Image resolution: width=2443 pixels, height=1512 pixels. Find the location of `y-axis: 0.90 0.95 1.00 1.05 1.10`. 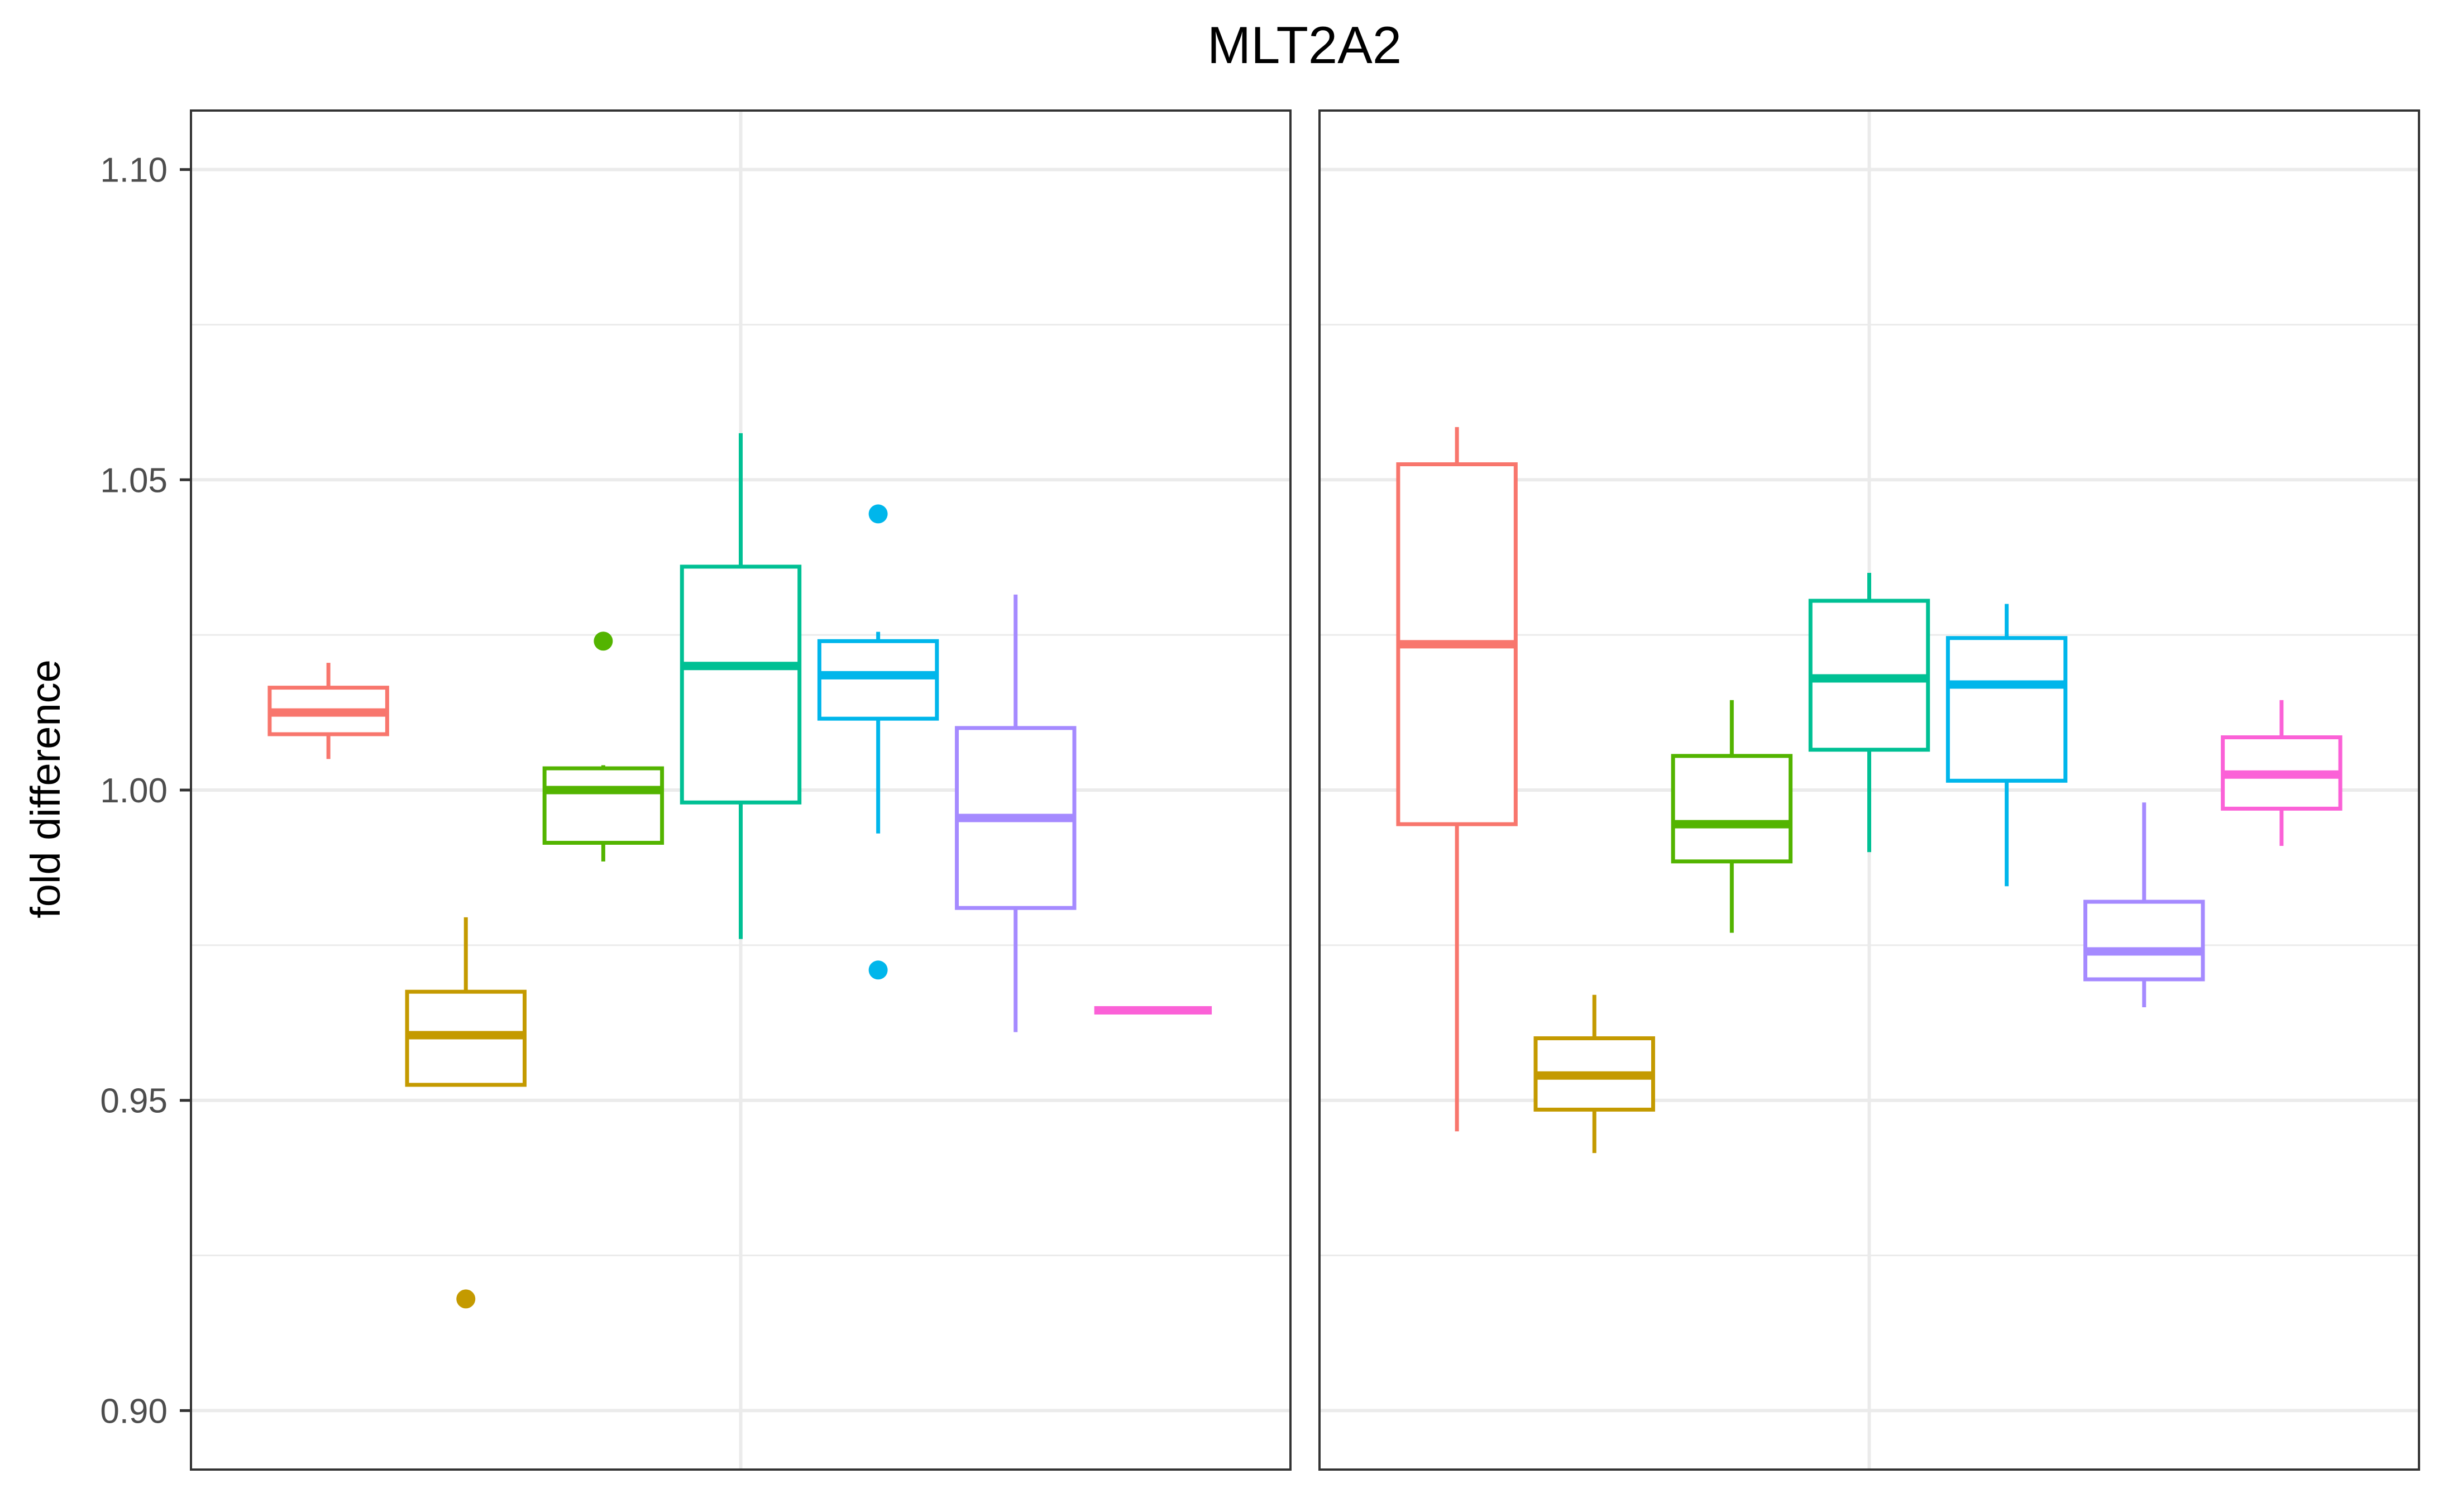

y-axis: 0.90 0.95 1.00 1.05 1.10 is located at coordinates (145, 790).